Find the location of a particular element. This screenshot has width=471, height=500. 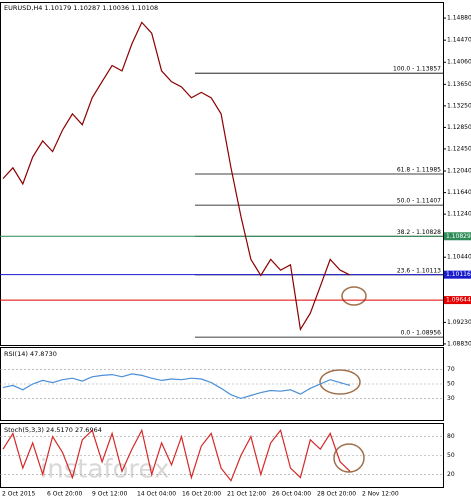

x-tick-label: 26 Oct 04:00 is located at coordinates (291, 494).